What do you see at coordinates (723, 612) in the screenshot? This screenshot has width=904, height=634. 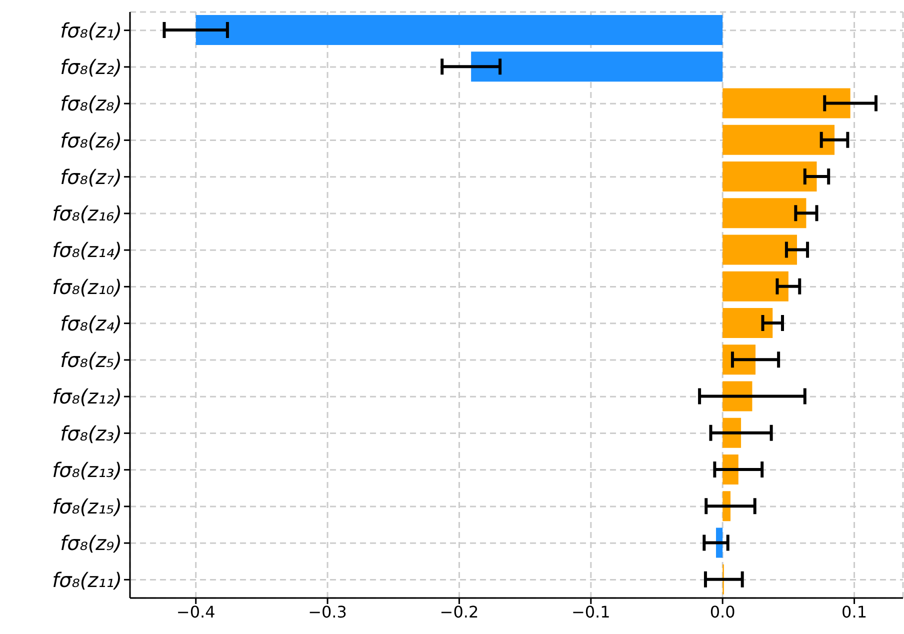 I see `x-tick-label: 0.0` at bounding box center [723, 612].